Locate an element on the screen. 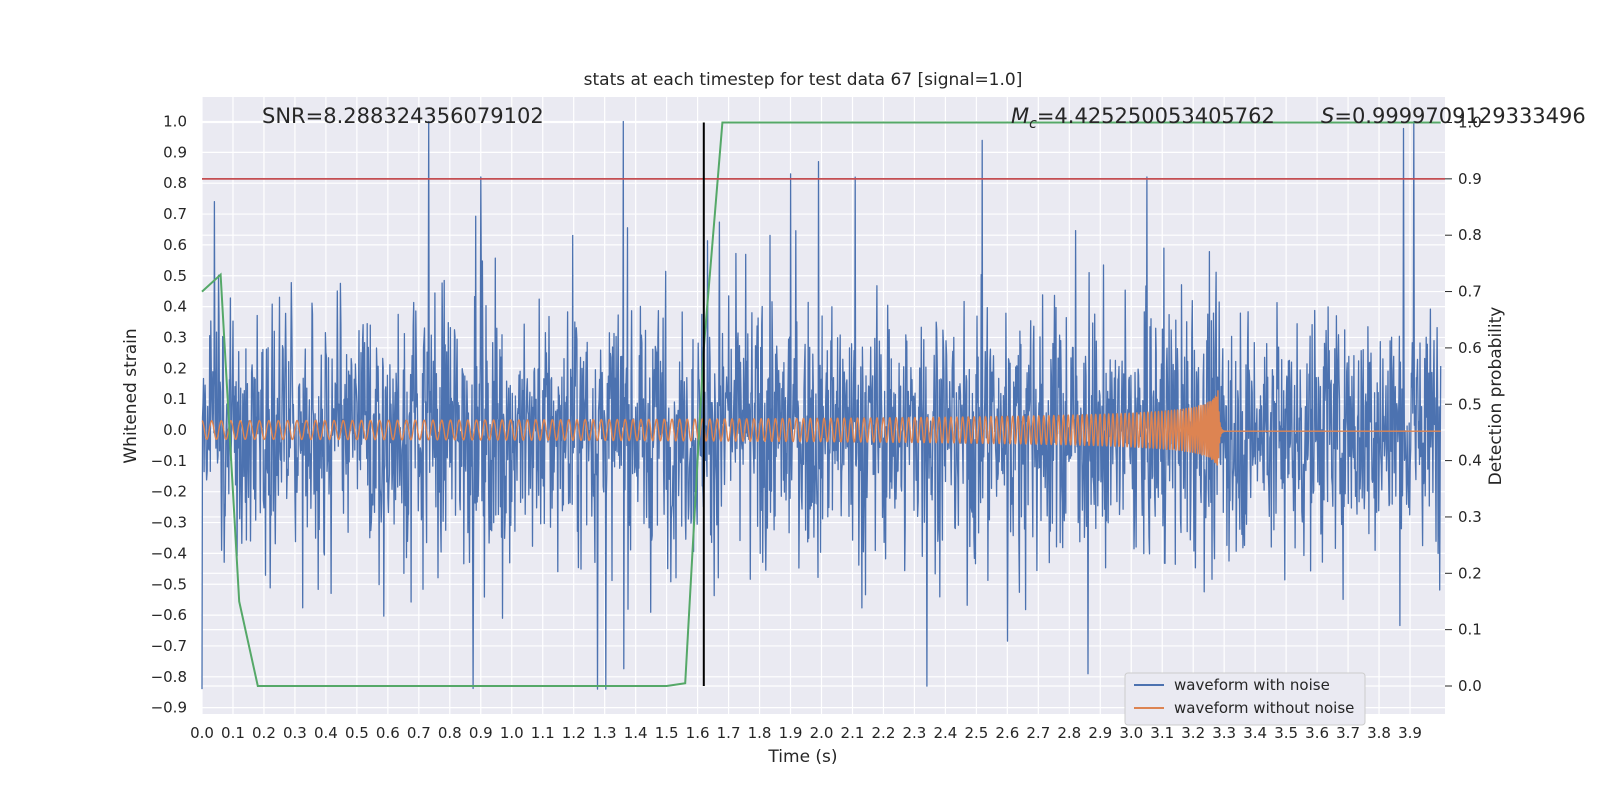 This screenshot has height=800, width=1600. y2-tick-label: 0.4 is located at coordinates (1470, 461).